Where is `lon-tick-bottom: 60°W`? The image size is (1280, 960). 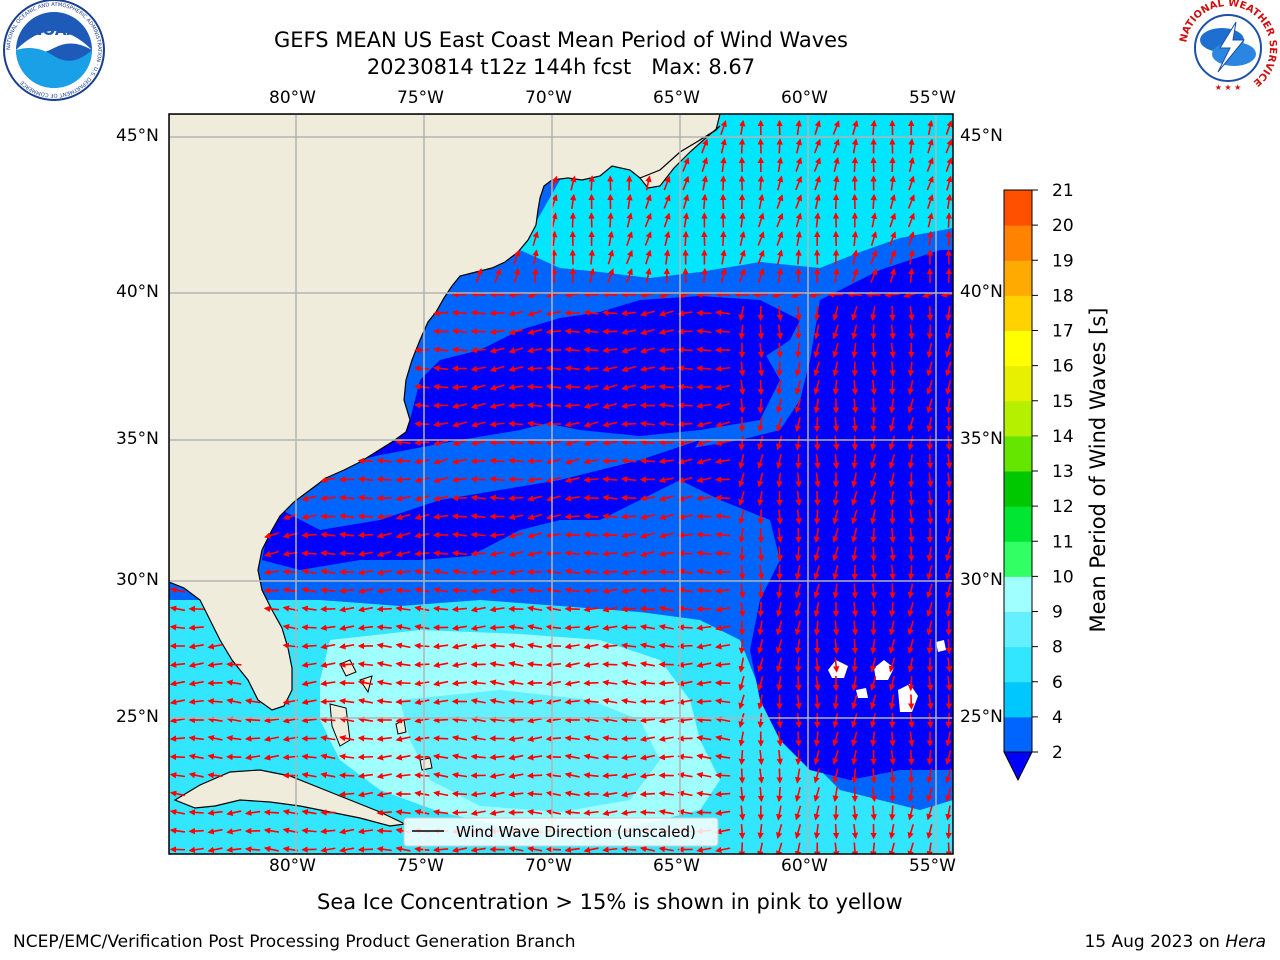
lon-tick-bottom: 60°W is located at coordinates (804, 866).